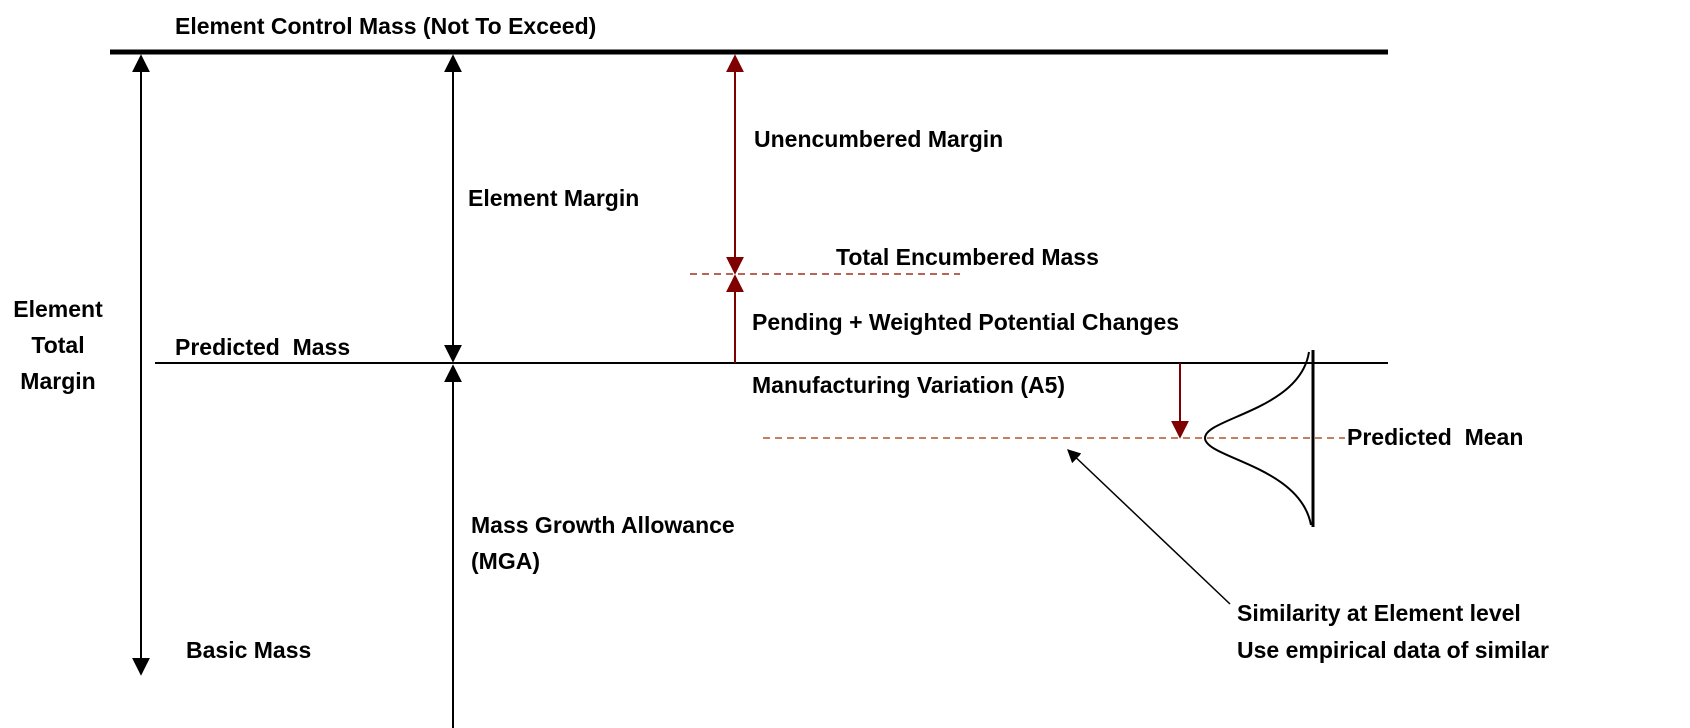  Describe the element at coordinates (57, 381) in the screenshot. I see `label: Margin` at that location.